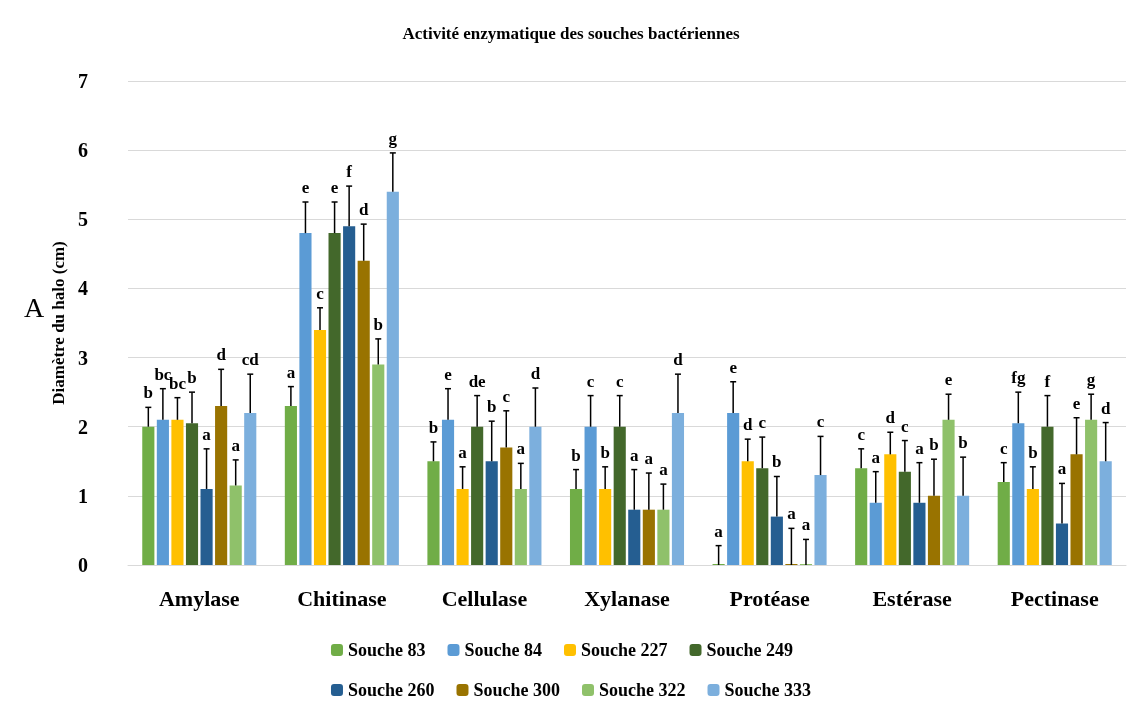  What do you see at coordinates (769, 598) in the screenshot?
I see `x-tick-label: Protéase` at bounding box center [769, 598].